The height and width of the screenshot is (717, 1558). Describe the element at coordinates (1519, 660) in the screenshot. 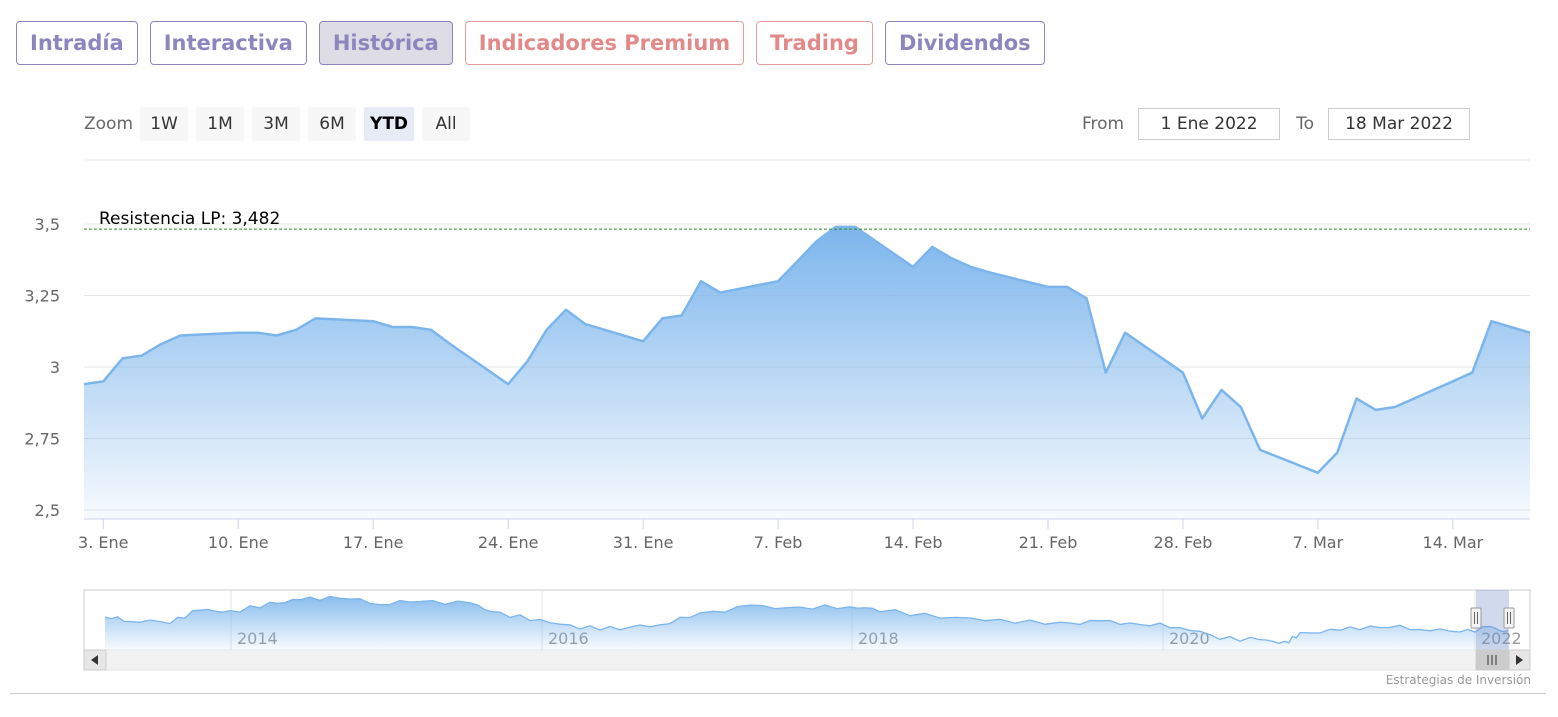

I see `arrow-right-icon` at that location.